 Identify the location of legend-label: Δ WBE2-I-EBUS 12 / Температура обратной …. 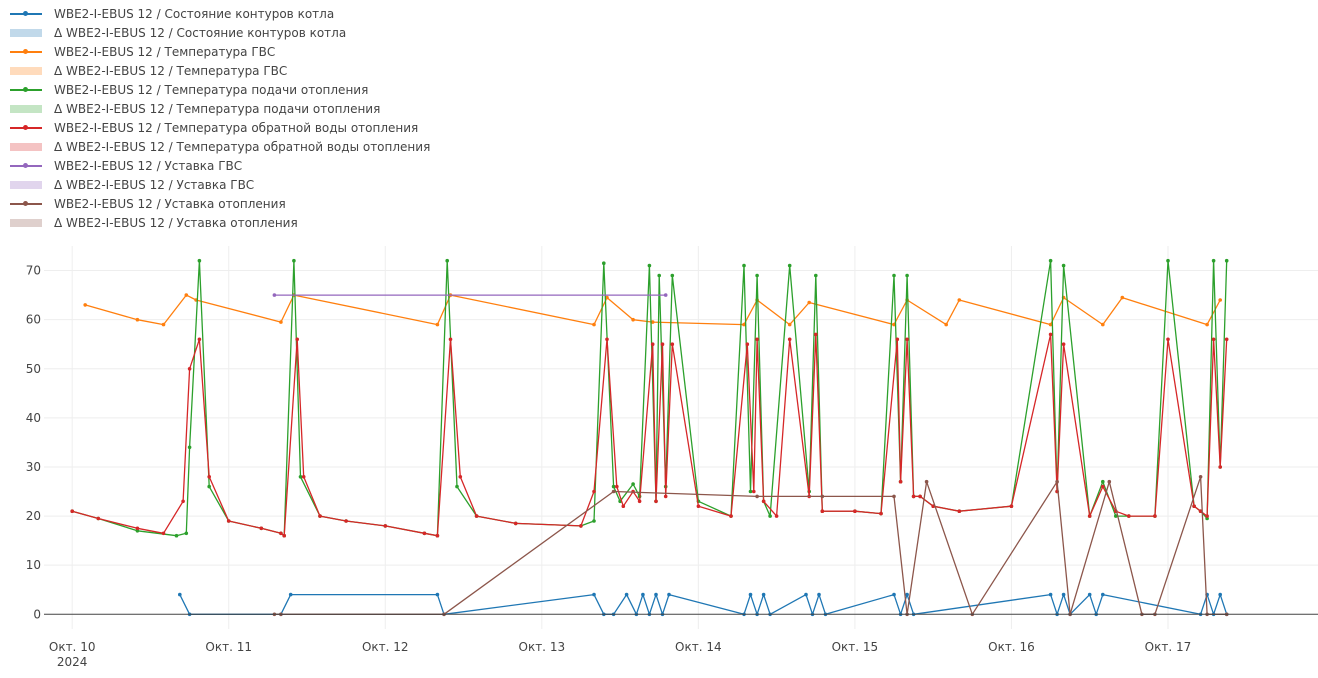
(242, 146).